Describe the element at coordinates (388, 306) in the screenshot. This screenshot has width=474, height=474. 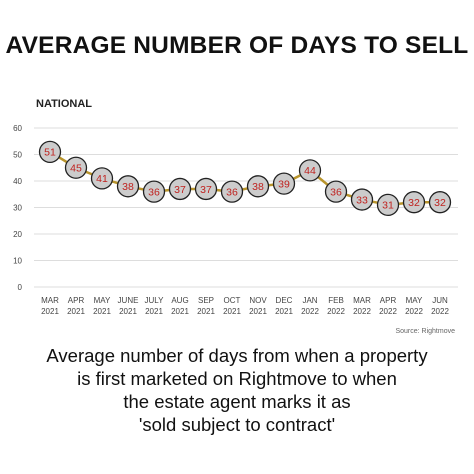
I see `x-tick-label: APR 2022` at that location.